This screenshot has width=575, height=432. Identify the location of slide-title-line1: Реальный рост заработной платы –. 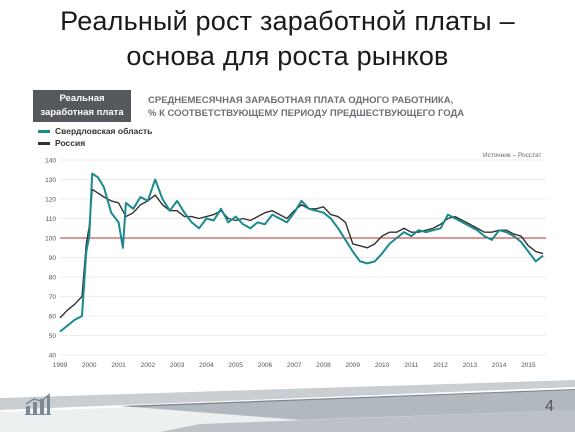
(287, 21).